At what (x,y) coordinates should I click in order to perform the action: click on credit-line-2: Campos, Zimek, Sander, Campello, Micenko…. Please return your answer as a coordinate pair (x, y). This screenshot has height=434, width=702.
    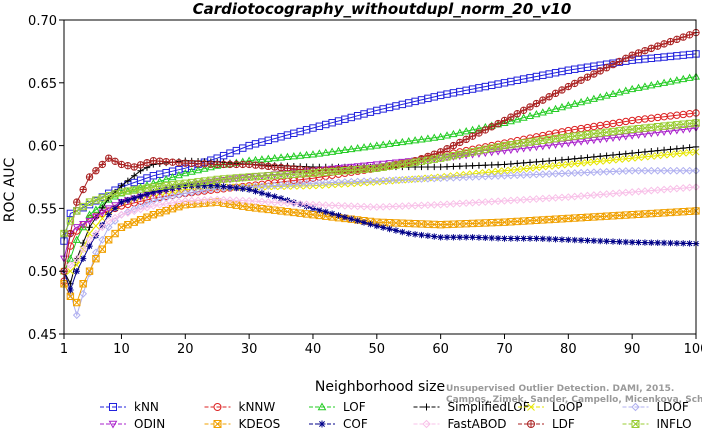
    Looking at the image, I should click on (574, 400).